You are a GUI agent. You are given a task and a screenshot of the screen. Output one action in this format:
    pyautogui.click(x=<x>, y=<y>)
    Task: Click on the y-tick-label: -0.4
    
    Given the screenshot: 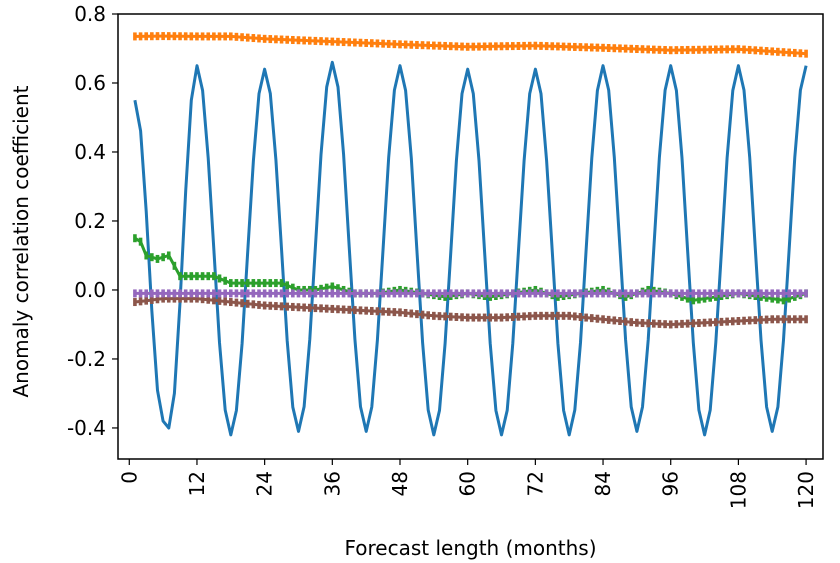 What is the action you would take?
    pyautogui.click(x=86, y=428)
    